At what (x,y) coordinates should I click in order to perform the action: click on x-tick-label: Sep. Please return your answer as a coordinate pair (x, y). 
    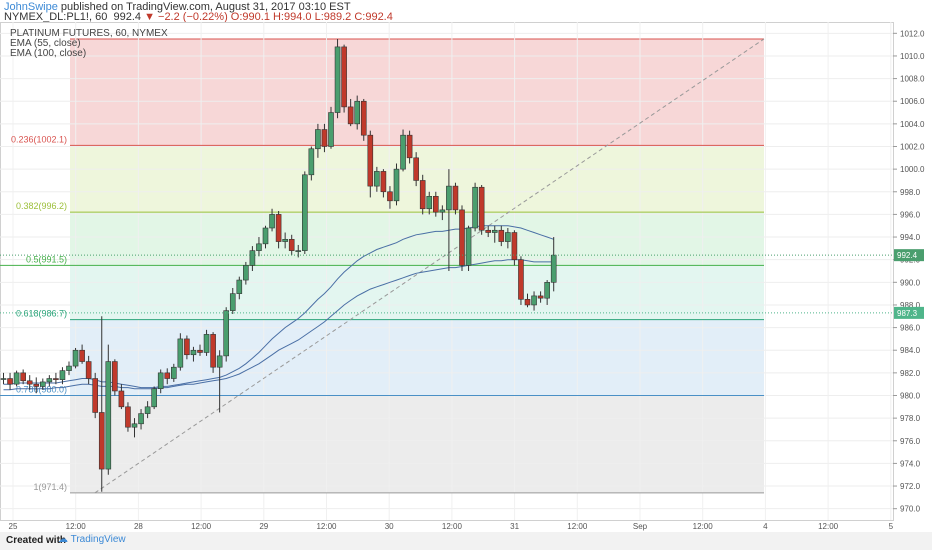
    Looking at the image, I should click on (640, 526).